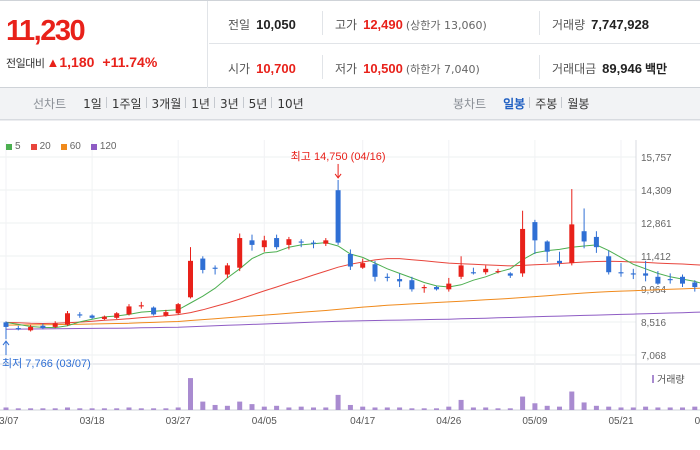  What do you see at coordinates (352, 320) in the screenshot?
I see `ma120-line` at bounding box center [352, 320].